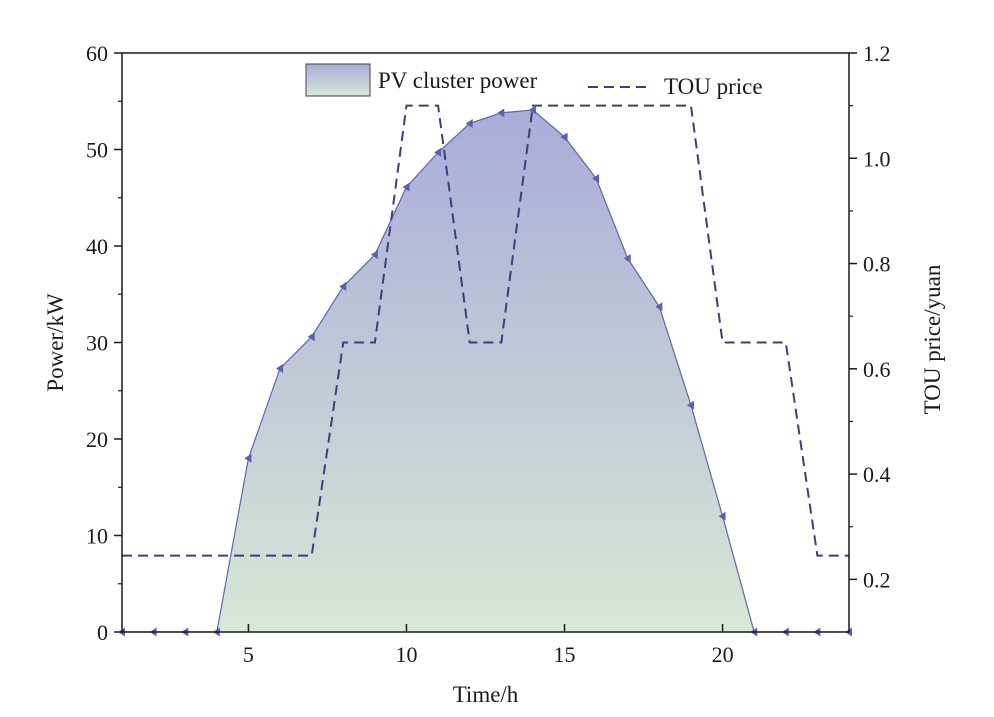 This screenshot has height=717, width=994. I want to click on x-tick-label: 20, so click(723, 654).